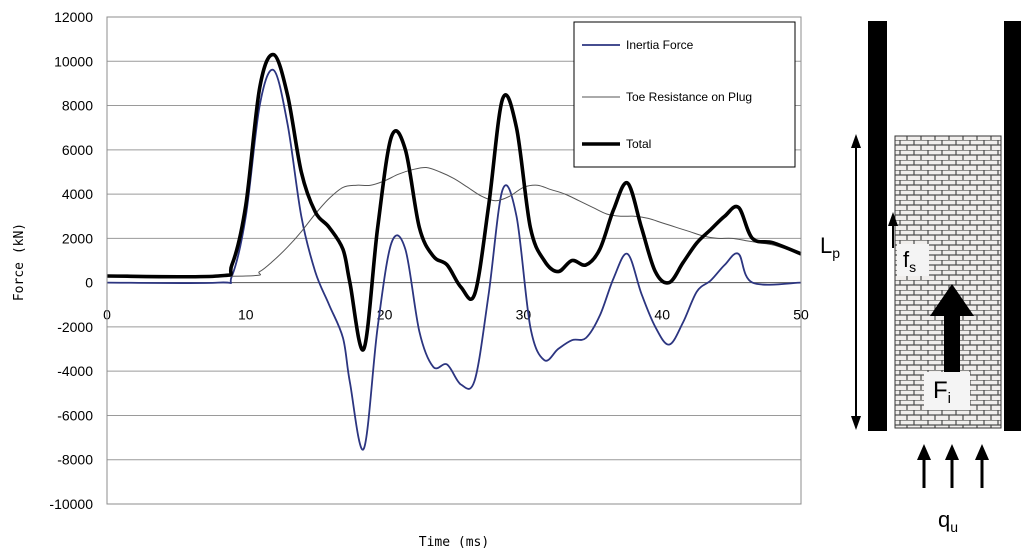 This screenshot has width=1021, height=554. I want to click on pile-wall-left, so click(877, 226).